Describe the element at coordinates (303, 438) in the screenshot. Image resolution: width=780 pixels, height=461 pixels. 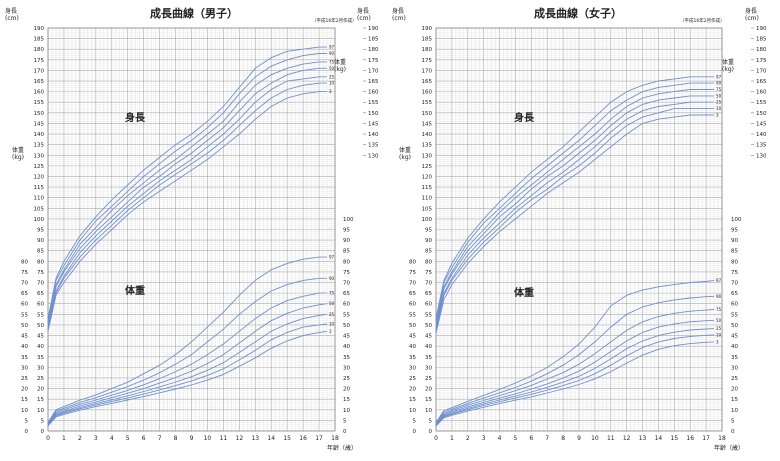
I see `boys-x-tick-label: 16` at that location.